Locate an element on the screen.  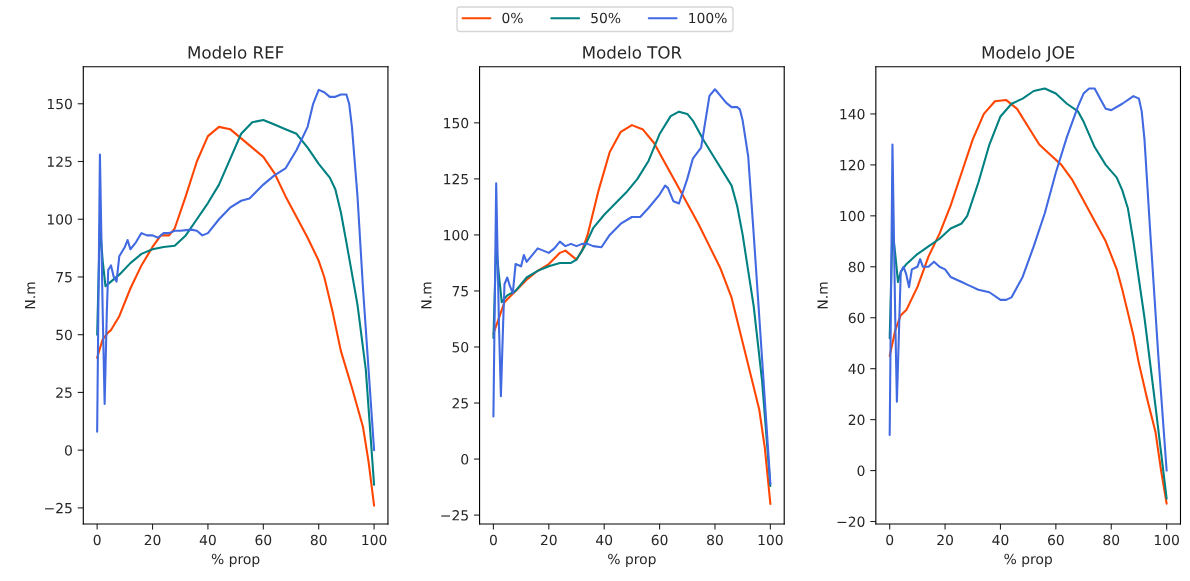
line-series is located at coordinates (236, 270).